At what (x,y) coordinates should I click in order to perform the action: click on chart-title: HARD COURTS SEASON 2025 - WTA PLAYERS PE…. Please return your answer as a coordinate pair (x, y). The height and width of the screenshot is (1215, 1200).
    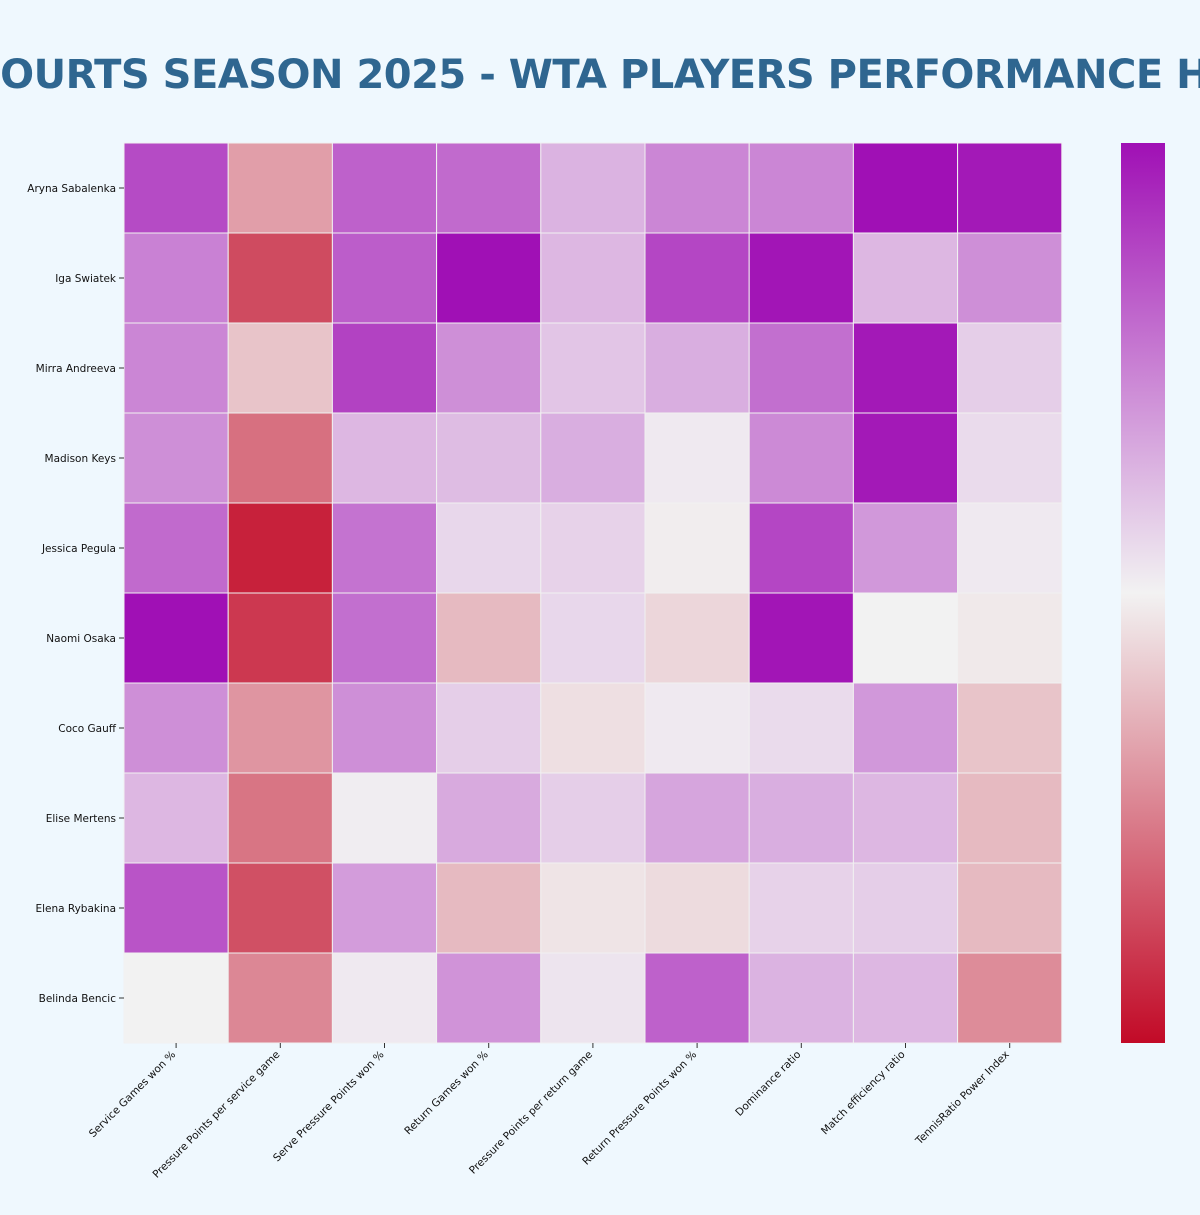
    Looking at the image, I should click on (600, 75).